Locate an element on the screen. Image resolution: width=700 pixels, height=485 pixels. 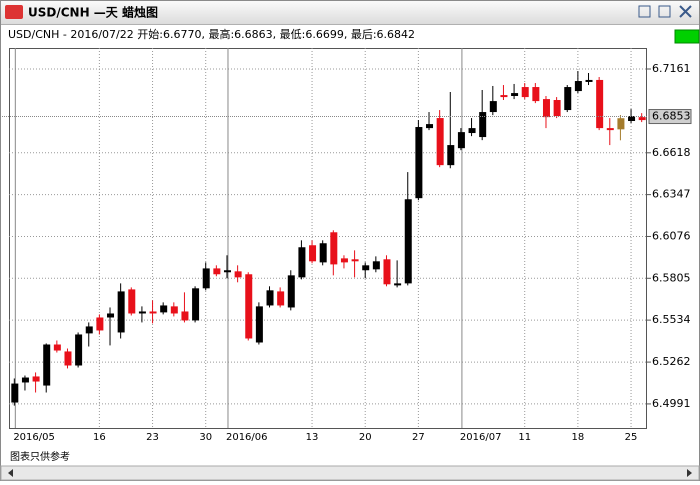
x-tick-label: 2016/07 is located at coordinates (481, 437).